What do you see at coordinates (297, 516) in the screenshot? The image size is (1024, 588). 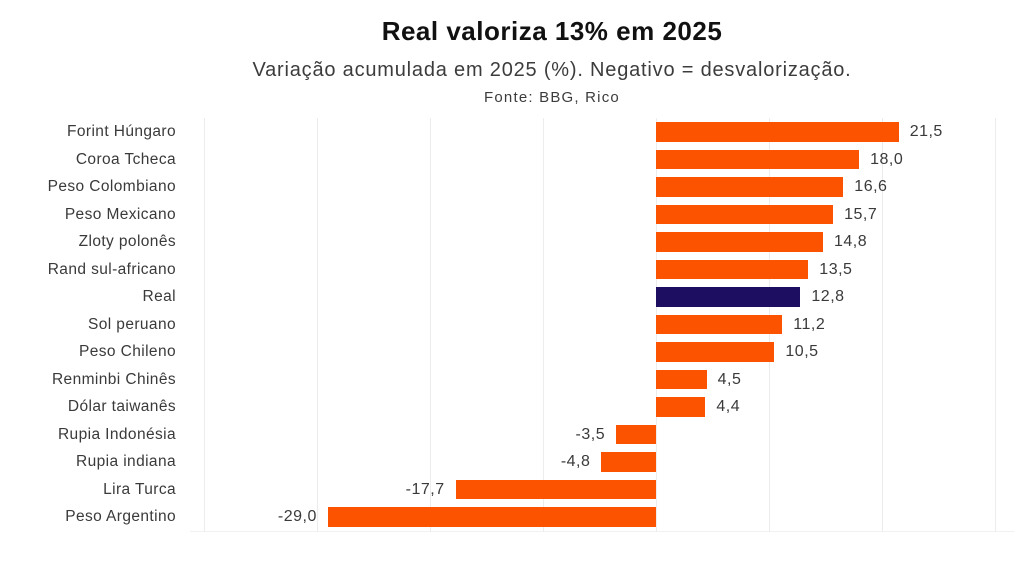 I see `value-label-peso-argentino: -29,0` at bounding box center [297, 516].